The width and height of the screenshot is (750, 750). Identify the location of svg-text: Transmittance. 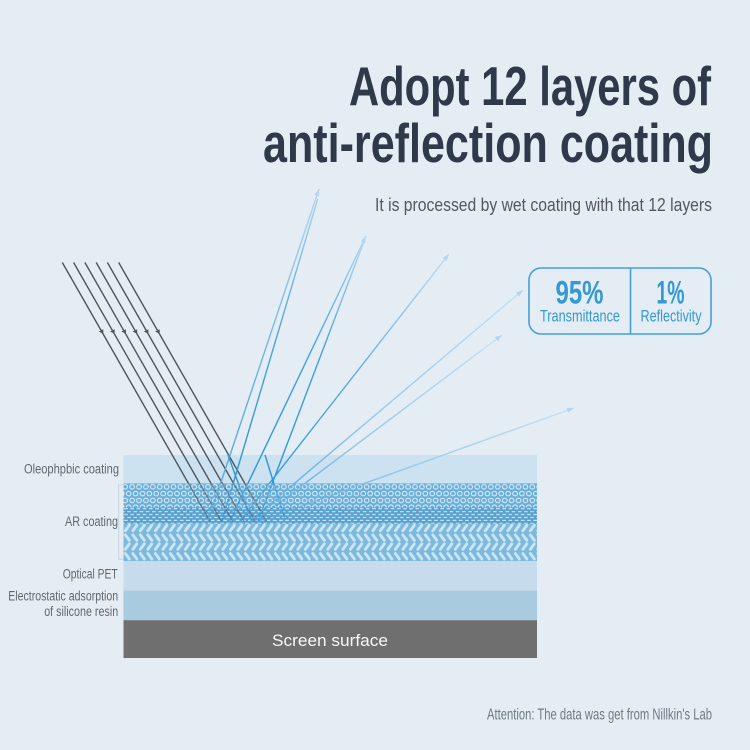
(580, 316).